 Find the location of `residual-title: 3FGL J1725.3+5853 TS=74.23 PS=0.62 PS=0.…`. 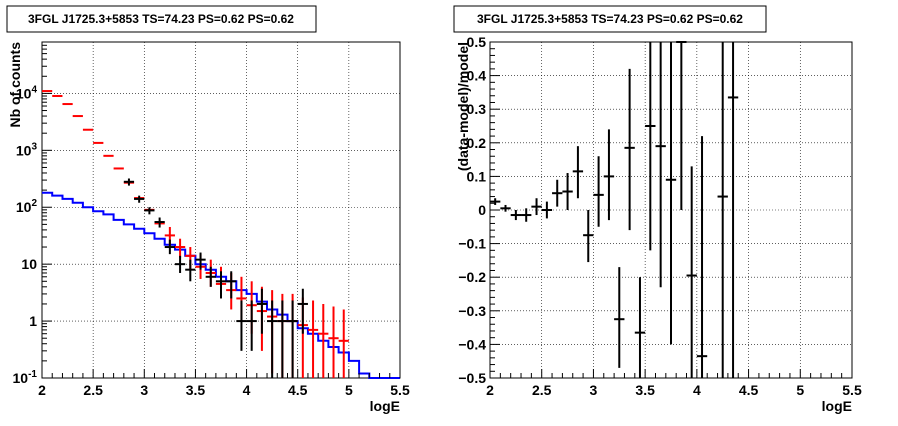

residual-title: 3FGL J1725.3+5853 TS=74.23 PS=0.62 PS=0.… is located at coordinates (610, 19).